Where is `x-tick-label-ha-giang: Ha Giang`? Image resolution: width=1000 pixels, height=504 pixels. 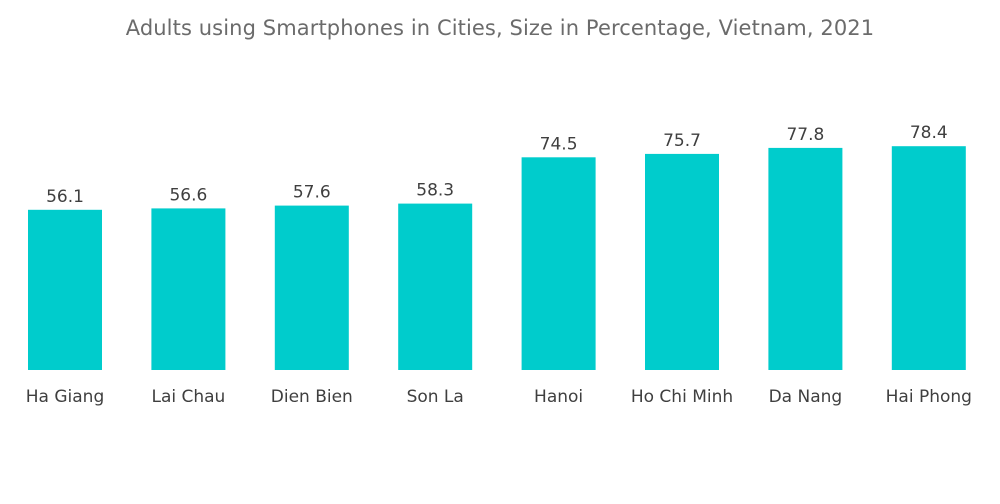
x-tick-label-ha-giang: Ha Giang is located at coordinates (65, 397).